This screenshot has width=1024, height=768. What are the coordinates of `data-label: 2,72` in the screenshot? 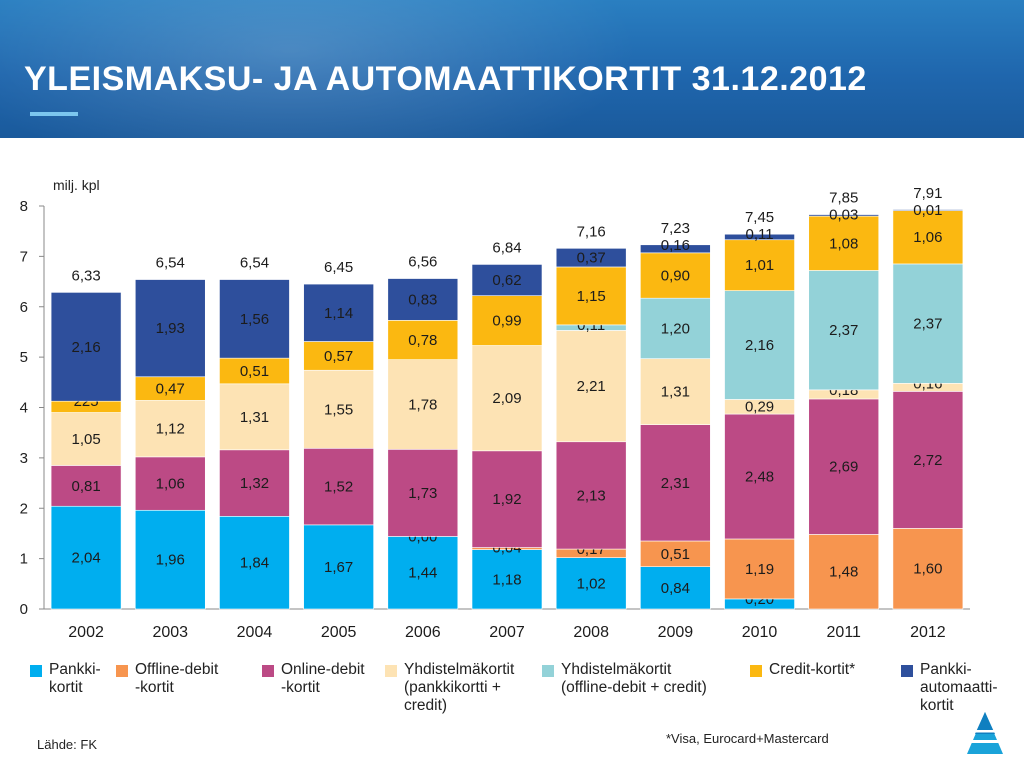 It's located at (927, 460).